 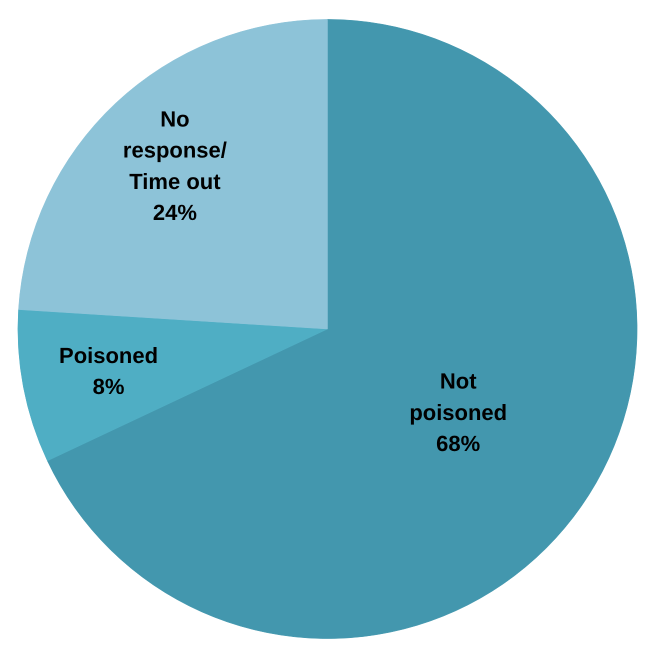 What do you see at coordinates (458, 396) in the screenshot?
I see `slice-label: Not poisoned` at bounding box center [458, 396].